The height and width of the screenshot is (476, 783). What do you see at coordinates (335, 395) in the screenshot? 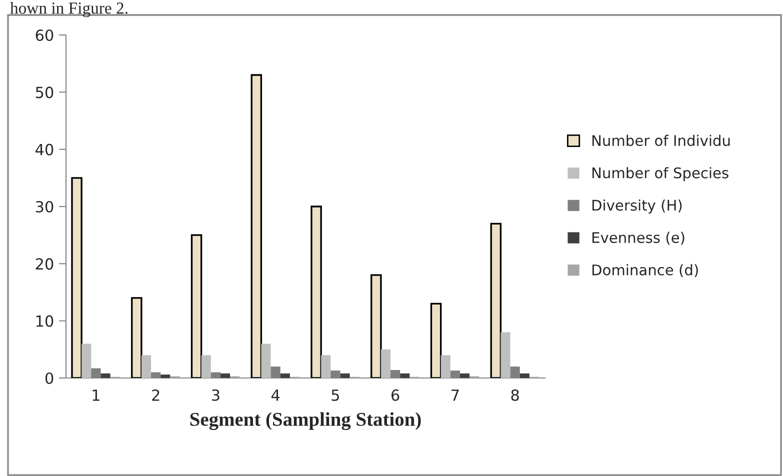
I see `x-tick-label: 5` at bounding box center [335, 395].